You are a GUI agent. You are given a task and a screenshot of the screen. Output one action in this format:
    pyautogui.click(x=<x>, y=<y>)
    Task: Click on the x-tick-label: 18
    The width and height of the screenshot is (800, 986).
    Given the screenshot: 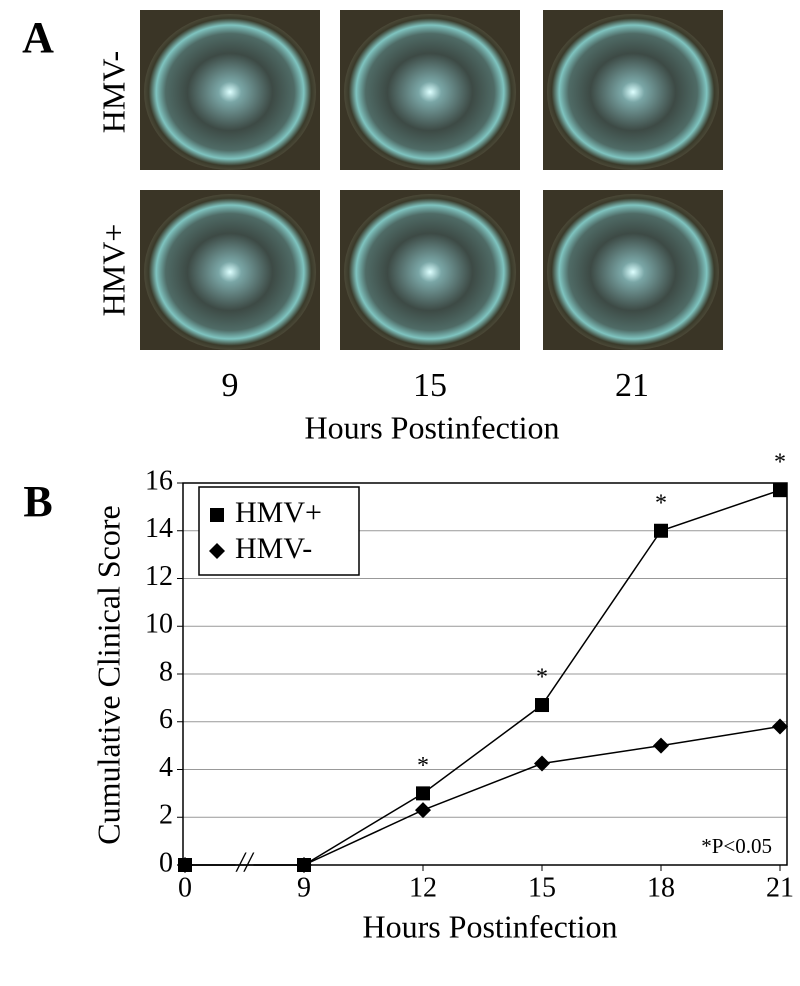 What is the action you would take?
    pyautogui.click(x=661, y=887)
    